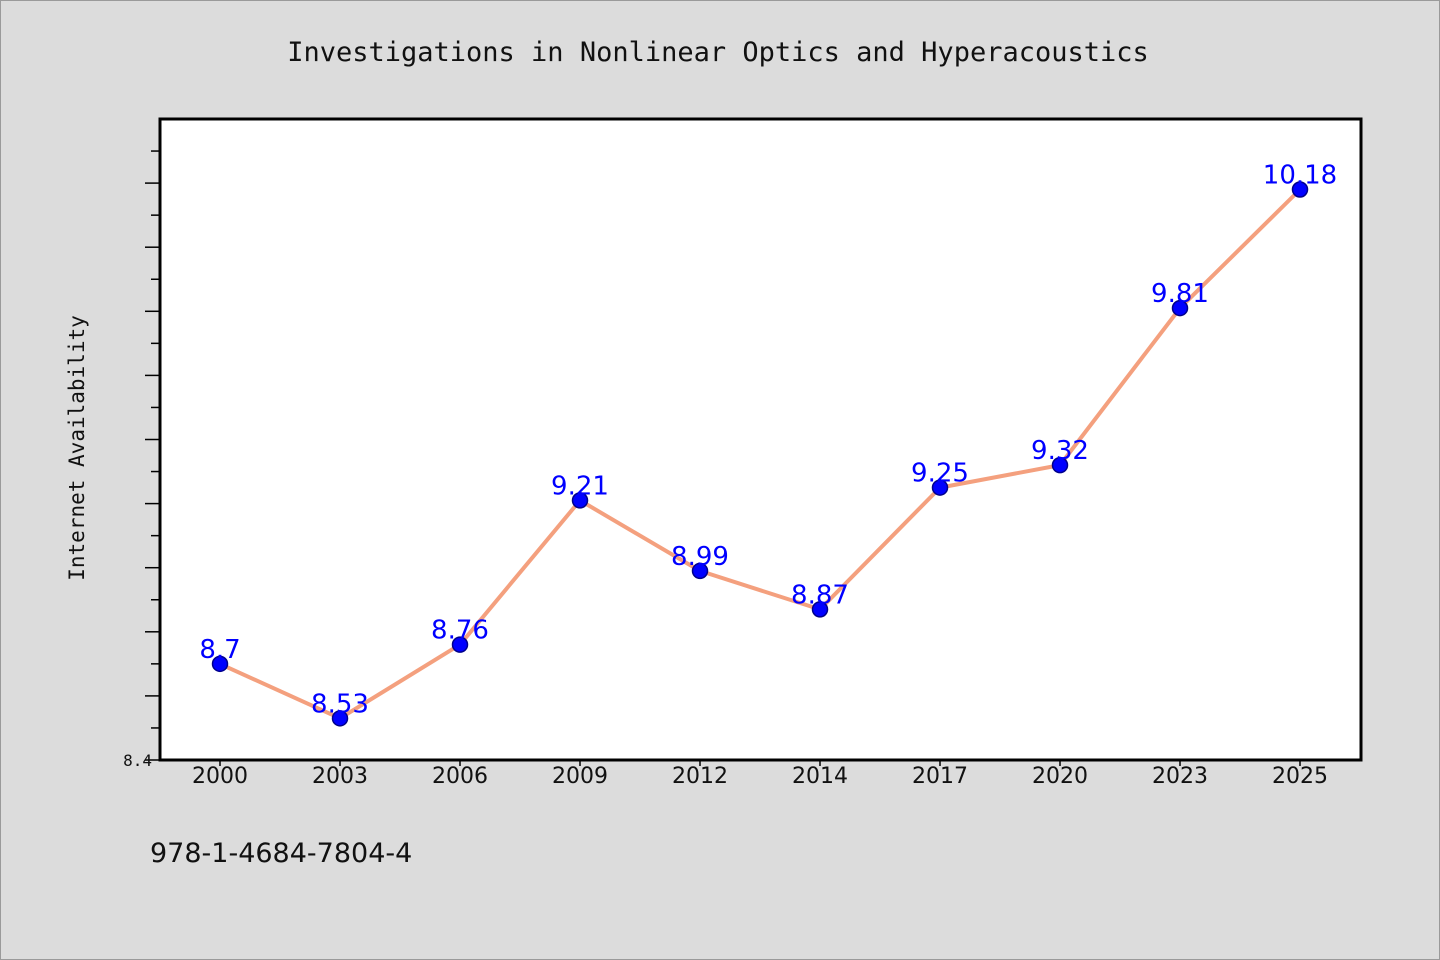 Image resolution: width=1440 pixels, height=960 pixels. What do you see at coordinates (219, 650) in the screenshot?
I see `data-value-label: 8.7` at bounding box center [219, 650].